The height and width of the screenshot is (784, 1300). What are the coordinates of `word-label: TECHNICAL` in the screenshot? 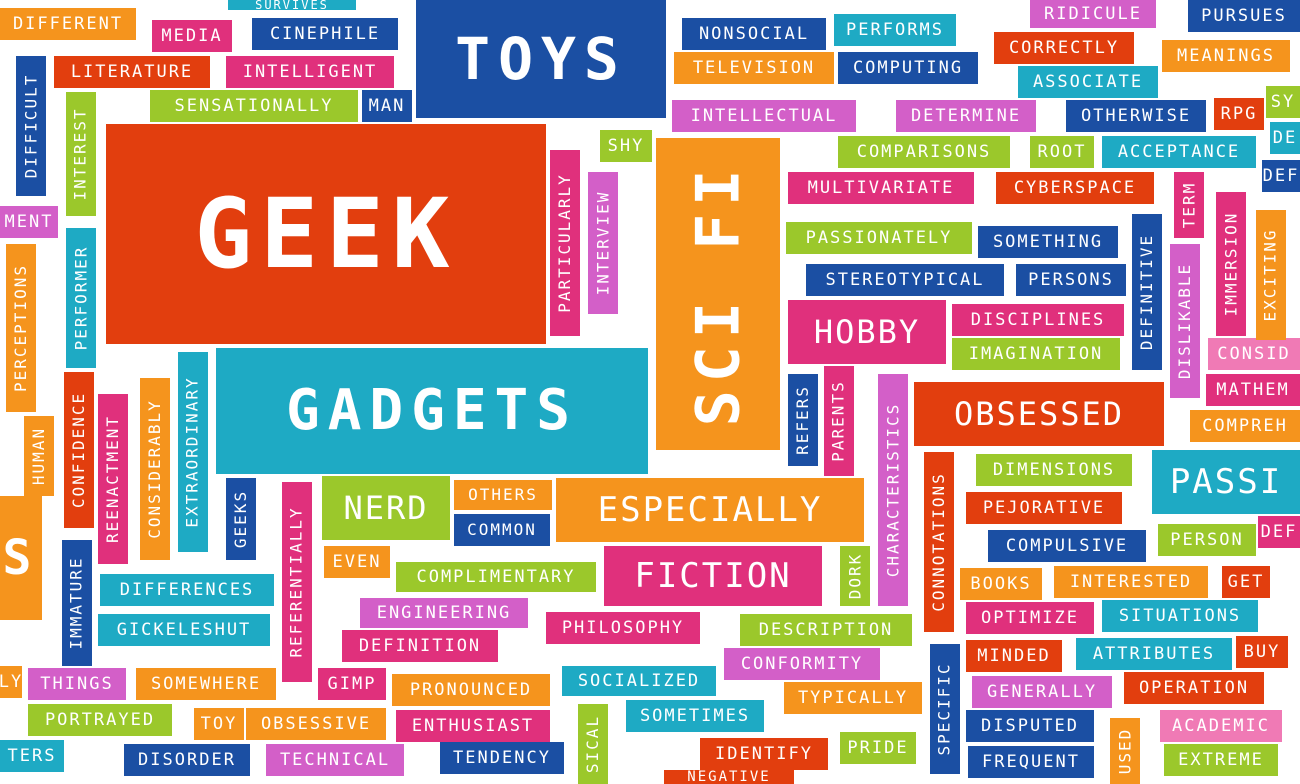 It's located at (335, 759).